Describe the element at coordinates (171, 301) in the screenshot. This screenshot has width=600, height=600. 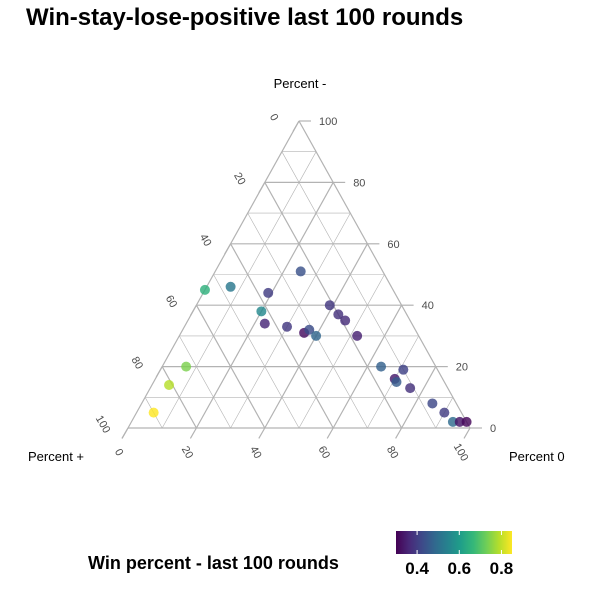
I see `tick-label-plus: 60` at that location.